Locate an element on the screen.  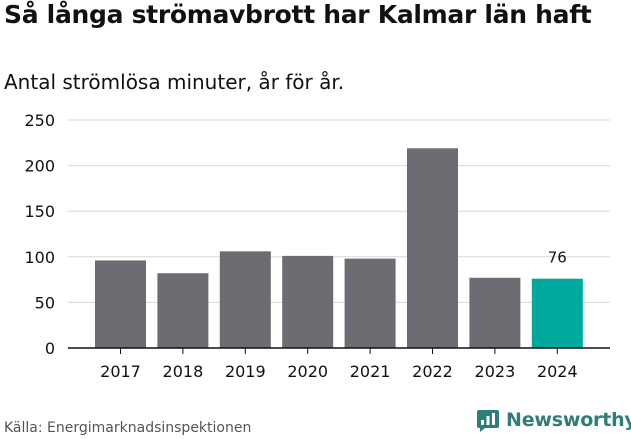
x-tick-label: 2024 is located at coordinates (557, 371).